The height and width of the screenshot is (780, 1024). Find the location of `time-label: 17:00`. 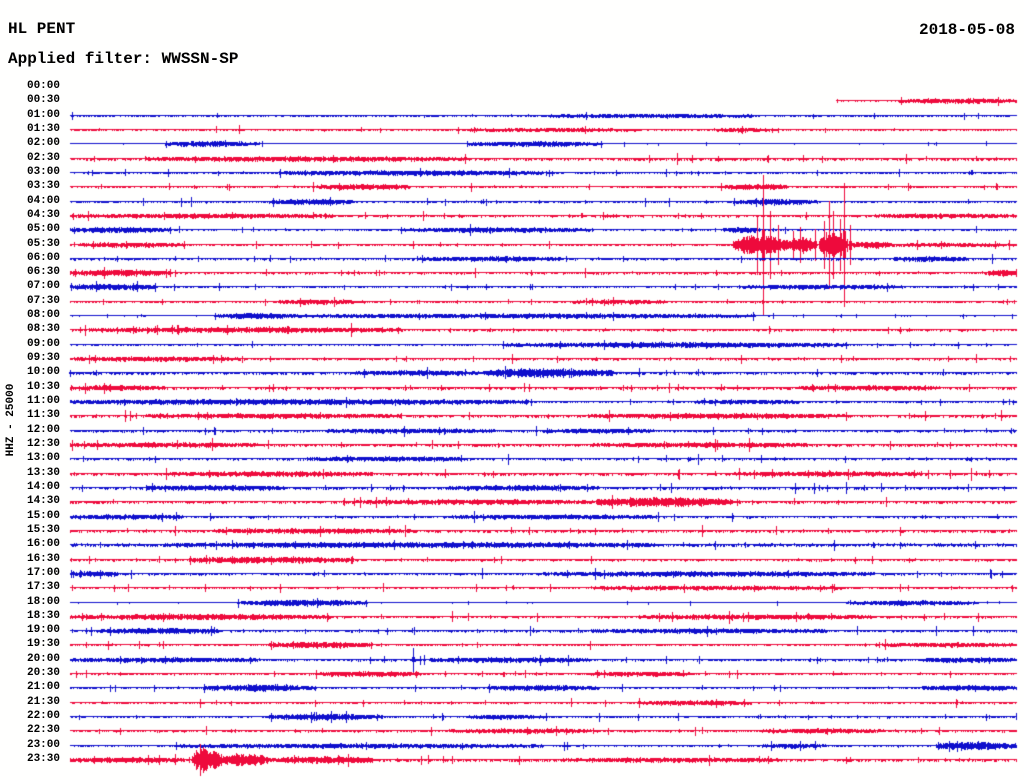

time-label: 17:00 is located at coordinates (43, 573).